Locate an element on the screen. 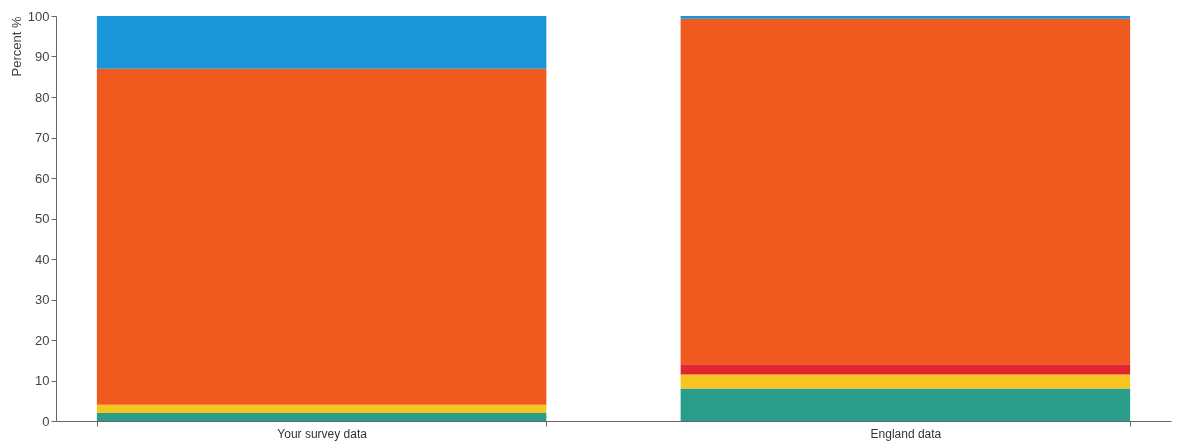 The height and width of the screenshot is (448, 1189). y-tick-label: 90 is located at coordinates (42, 56).